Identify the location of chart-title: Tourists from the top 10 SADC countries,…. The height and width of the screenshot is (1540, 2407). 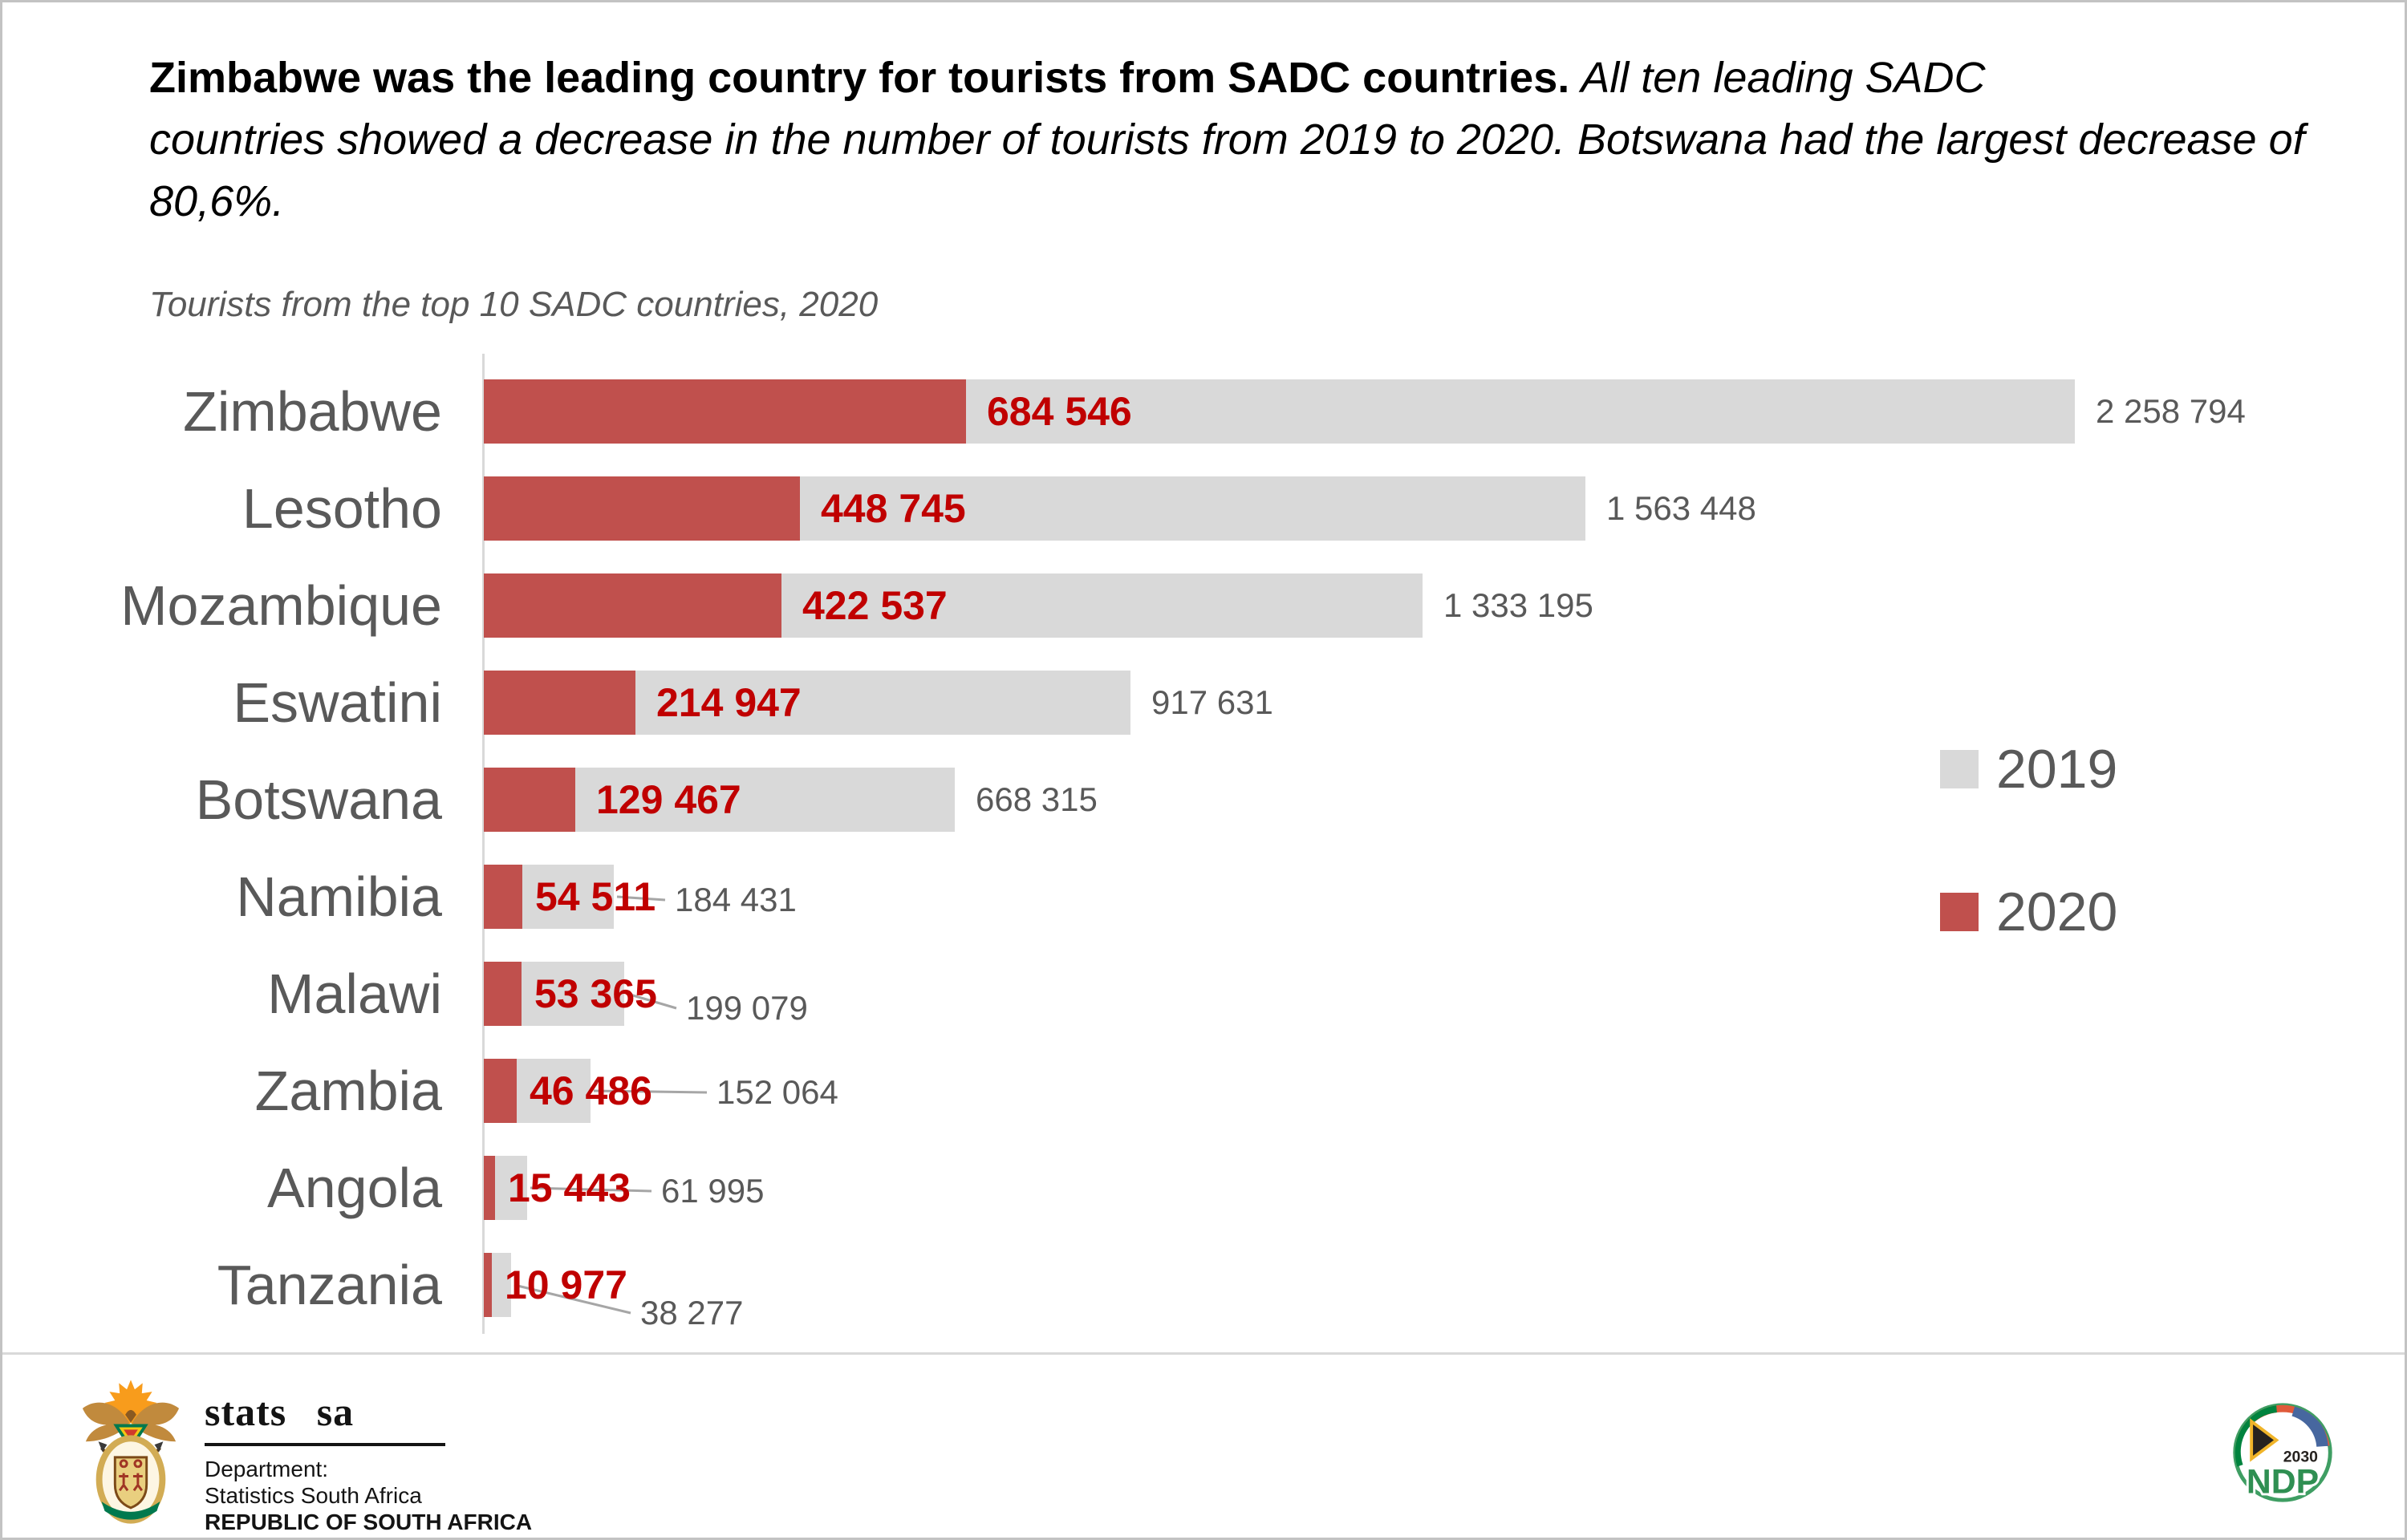
(514, 304).